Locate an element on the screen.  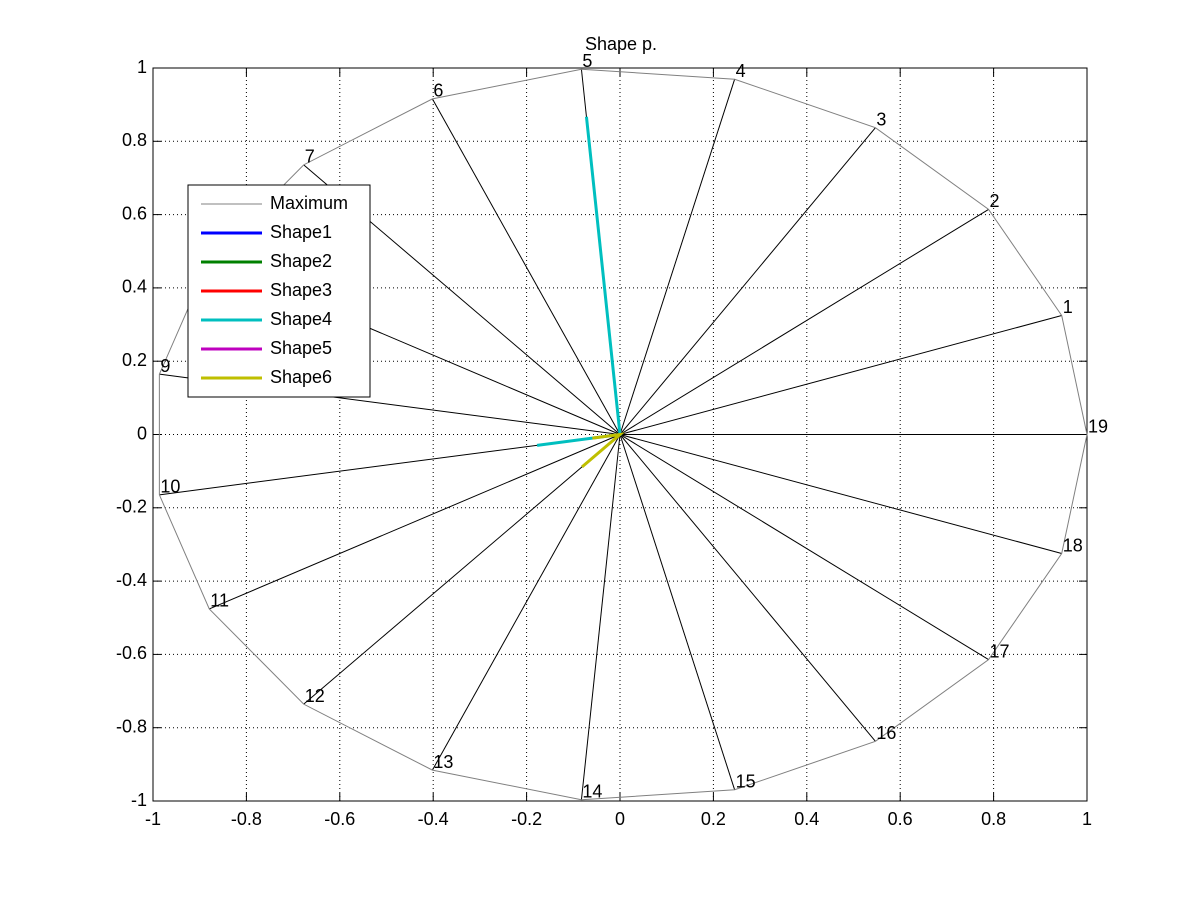
x-tick-label: 0.8 is located at coordinates (993, 819).